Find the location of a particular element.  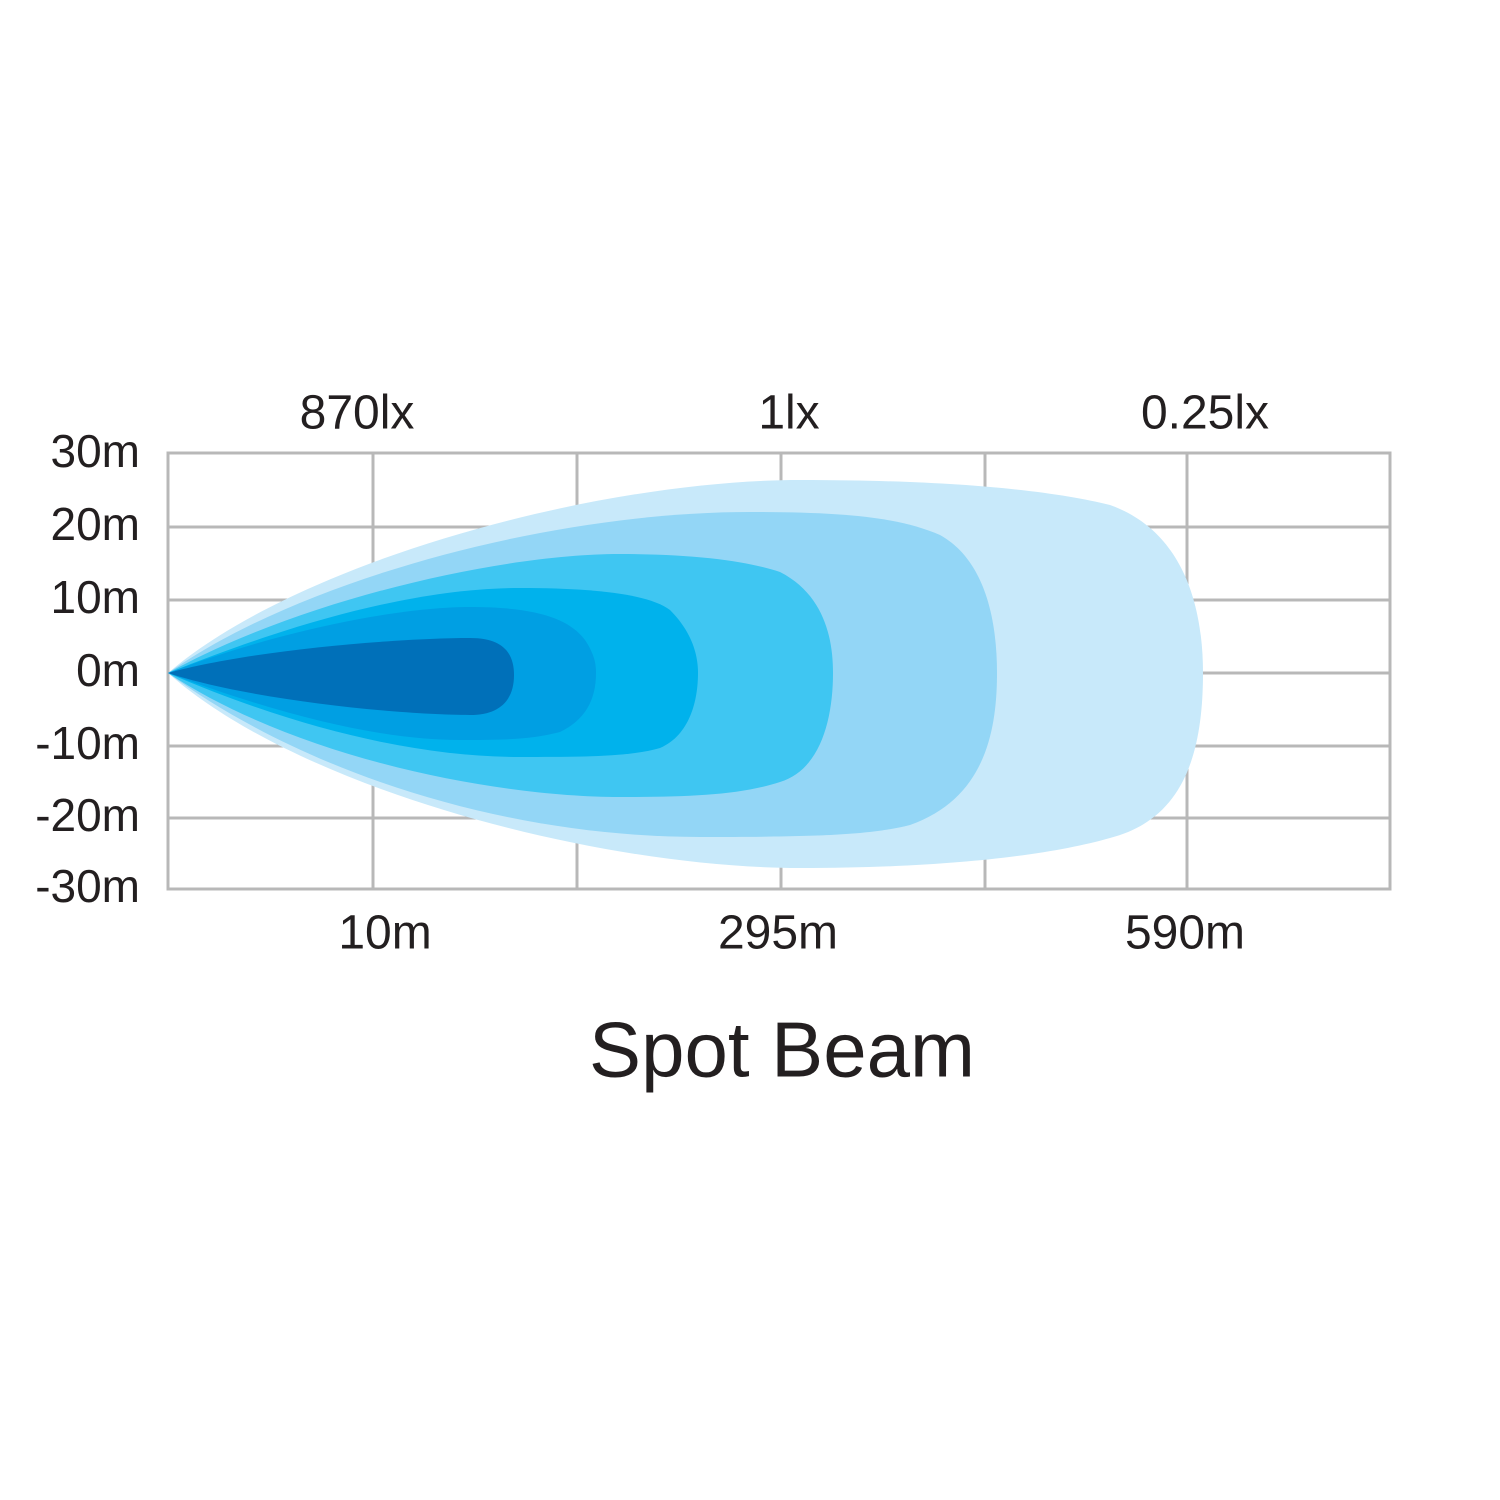

y-label: -10m is located at coordinates (87, 743).